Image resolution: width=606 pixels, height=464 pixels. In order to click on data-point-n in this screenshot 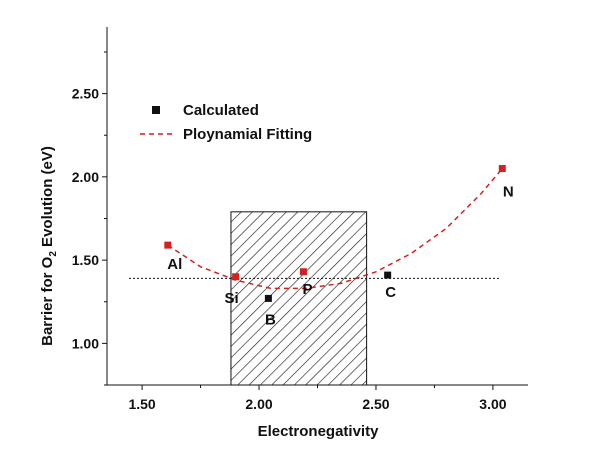, I will do `click(502, 169)`.